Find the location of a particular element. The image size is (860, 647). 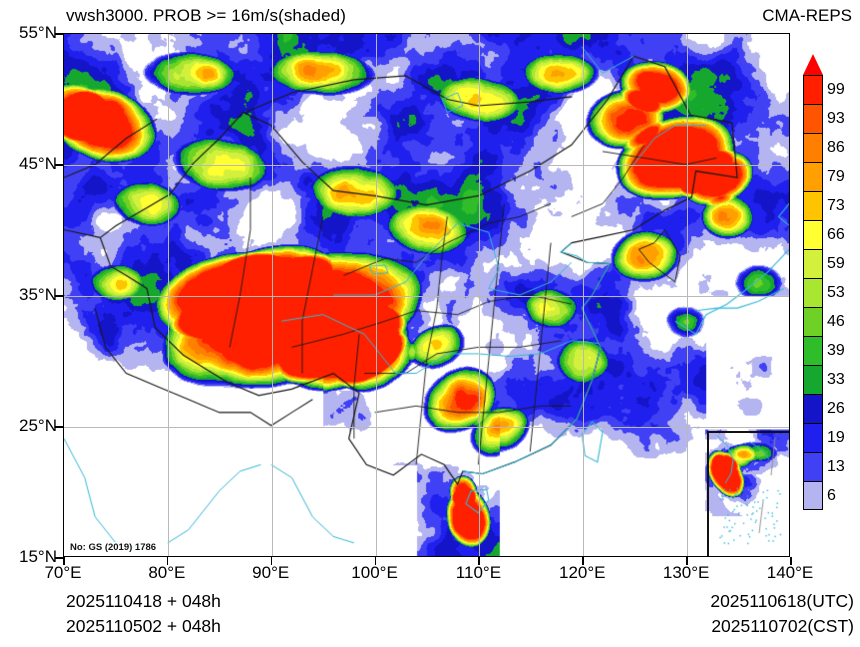

colorbar-tick-label: 86 is located at coordinates (836, 147).